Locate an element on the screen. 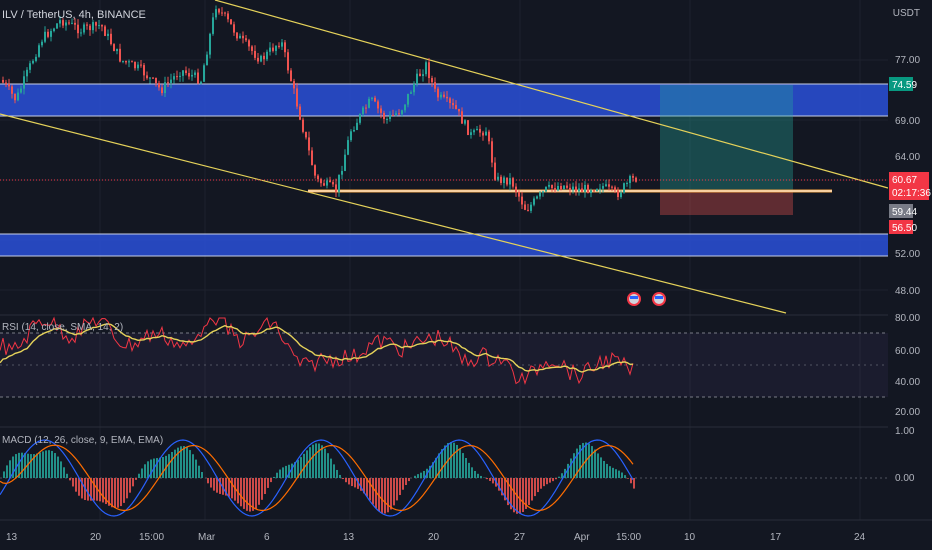 The image size is (932, 550). target-price-tag-bg is located at coordinates (901, 84).